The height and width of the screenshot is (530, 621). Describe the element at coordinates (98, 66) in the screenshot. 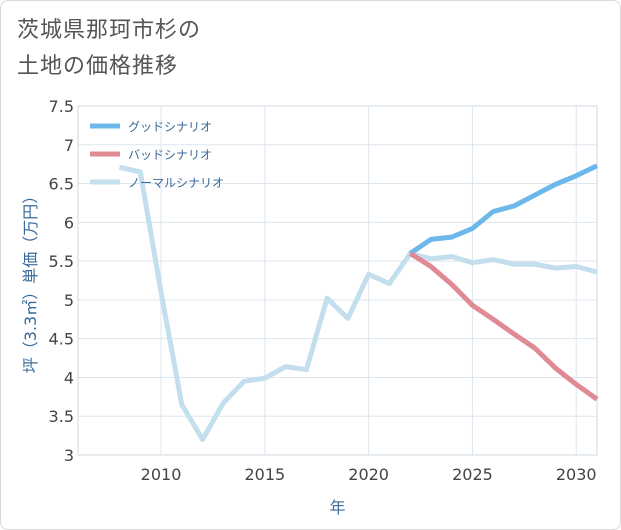

I see `title-line-2: 土地の価格推移` at that location.